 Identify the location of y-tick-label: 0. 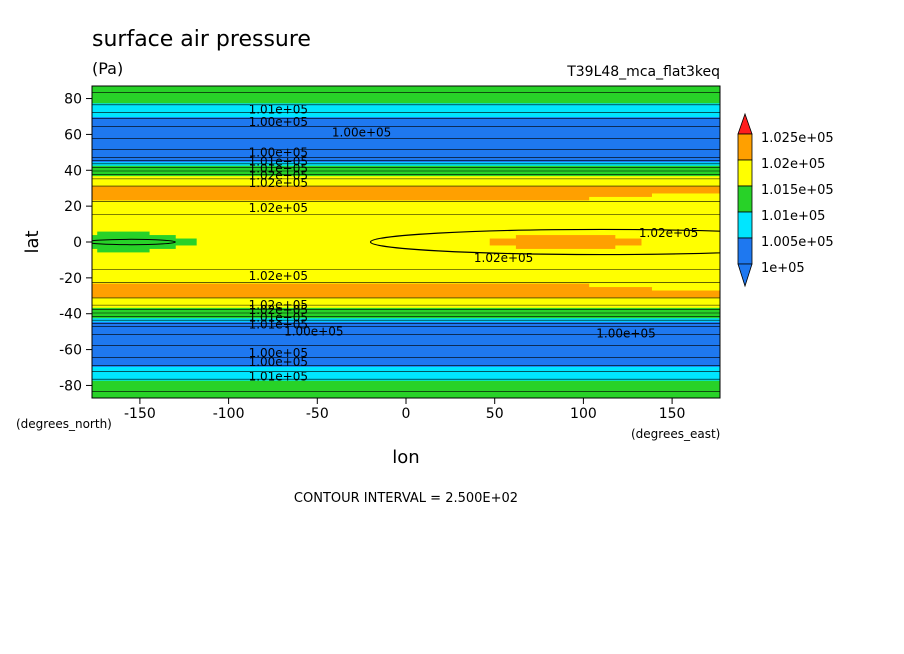
(77, 243).